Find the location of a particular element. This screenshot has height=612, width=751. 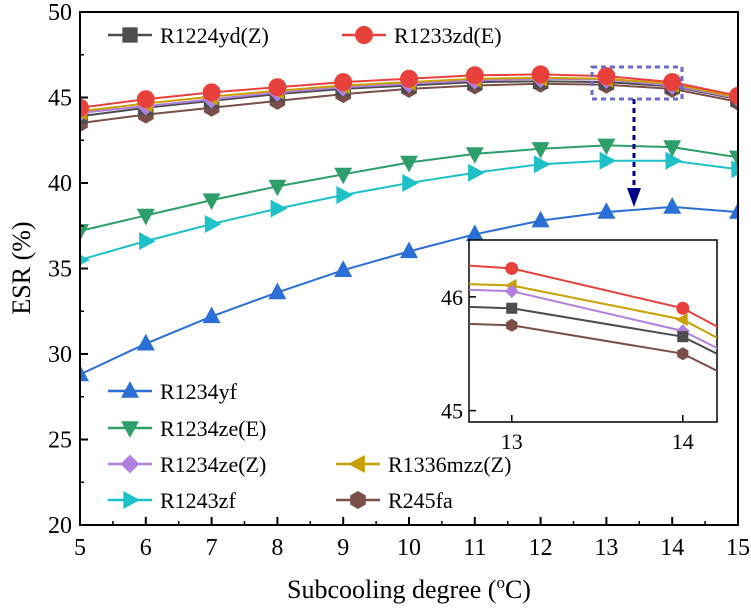

legend-top: R1224yd(Z) R1233zd(E) is located at coordinates (305, 35).